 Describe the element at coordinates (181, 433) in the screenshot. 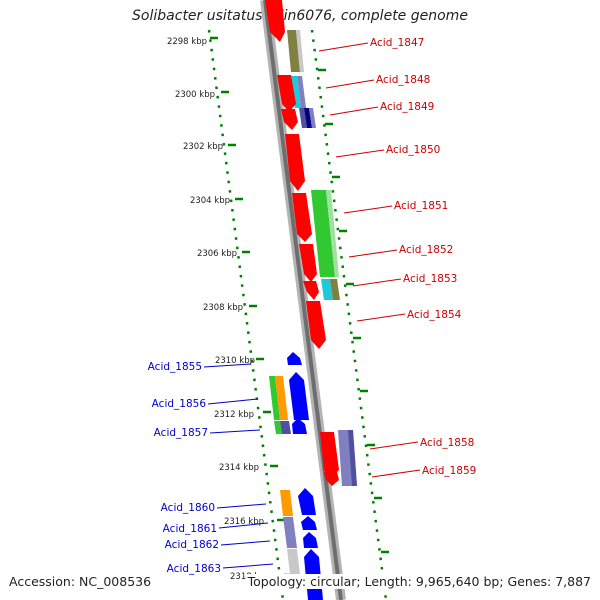

I see `gene-label-reverse: Acid_1857` at that location.